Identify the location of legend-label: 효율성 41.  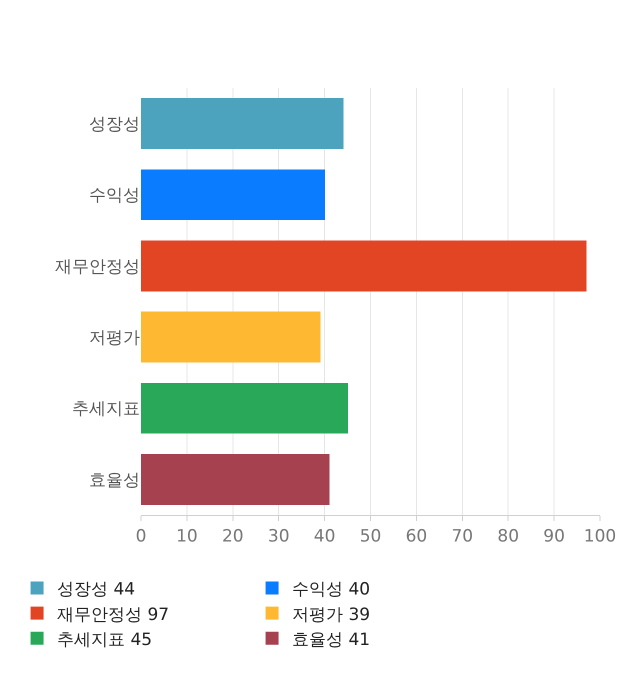
(331, 640).